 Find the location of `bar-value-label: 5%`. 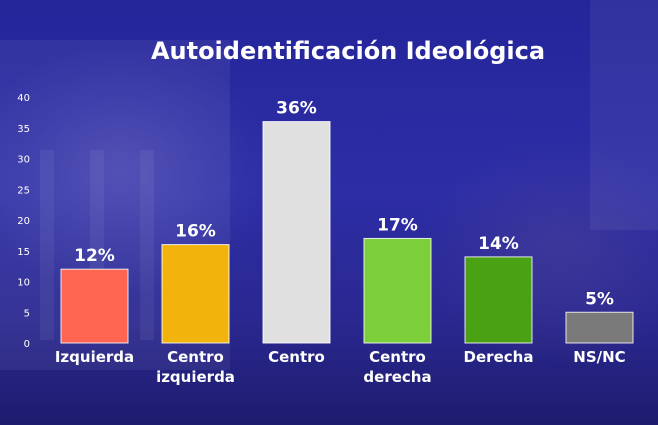

bar-value-label: 5% is located at coordinates (599, 299).